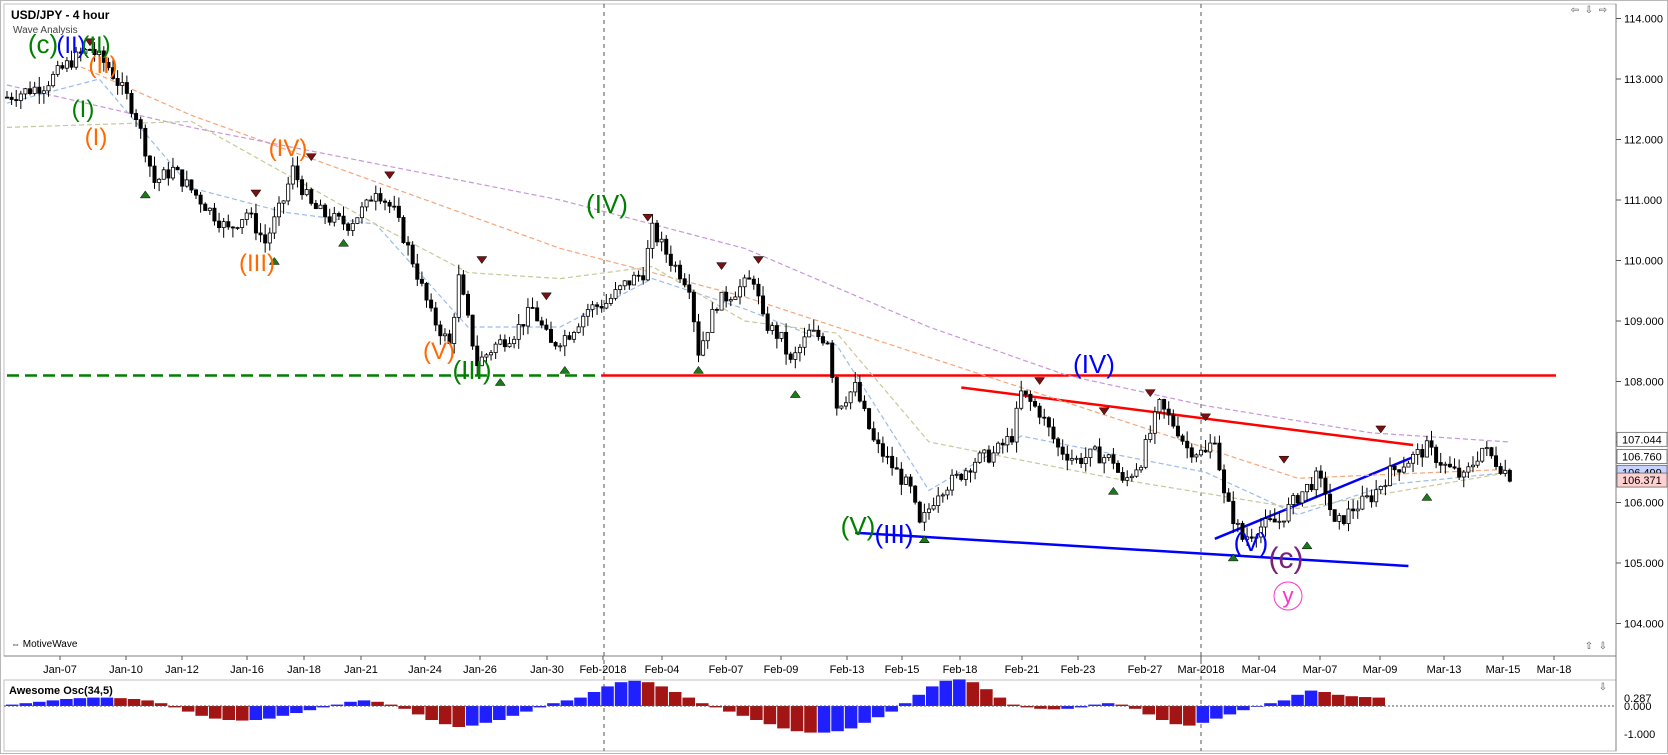  Describe the element at coordinates (607, 204) in the screenshot. I see `wave-label: (IV)` at that location.